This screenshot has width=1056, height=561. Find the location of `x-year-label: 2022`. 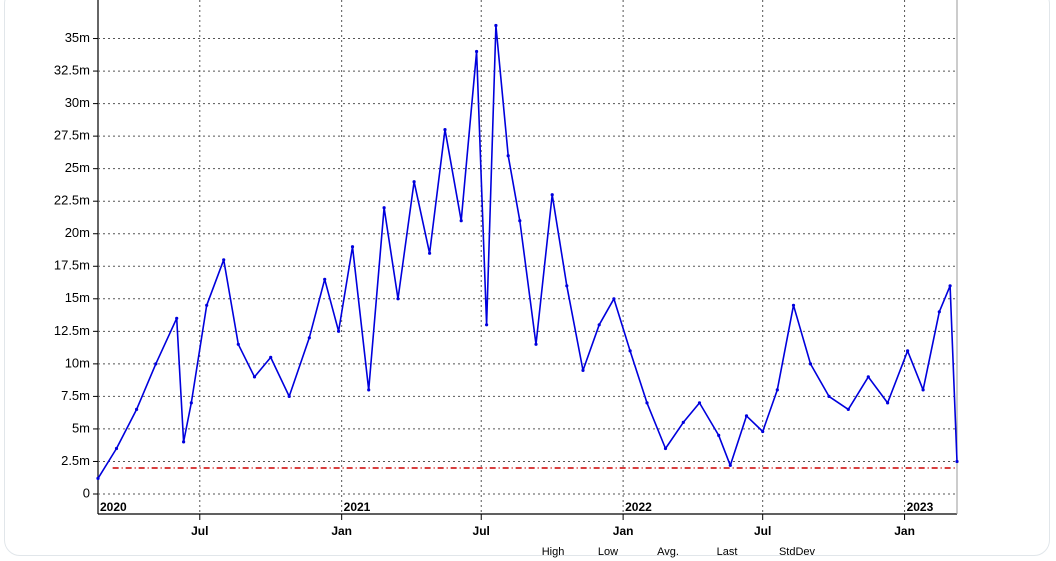

x-year-label: 2022 is located at coordinates (638, 507).